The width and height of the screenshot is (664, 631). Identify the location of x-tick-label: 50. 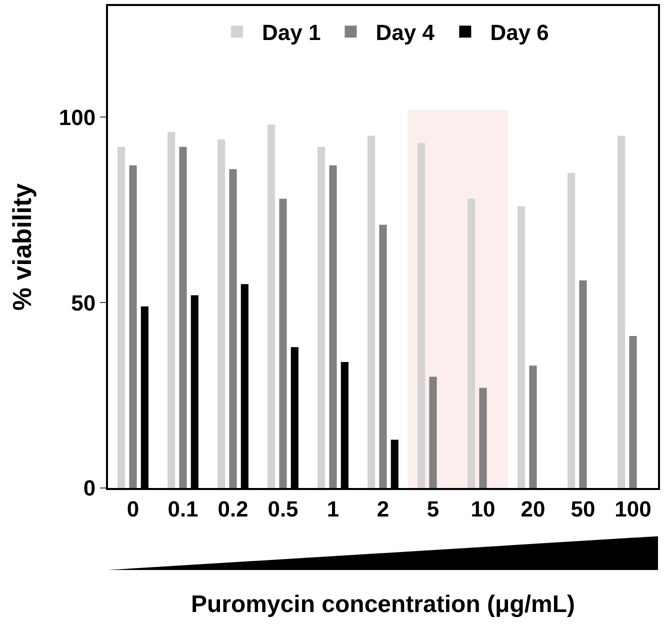
(583, 509).